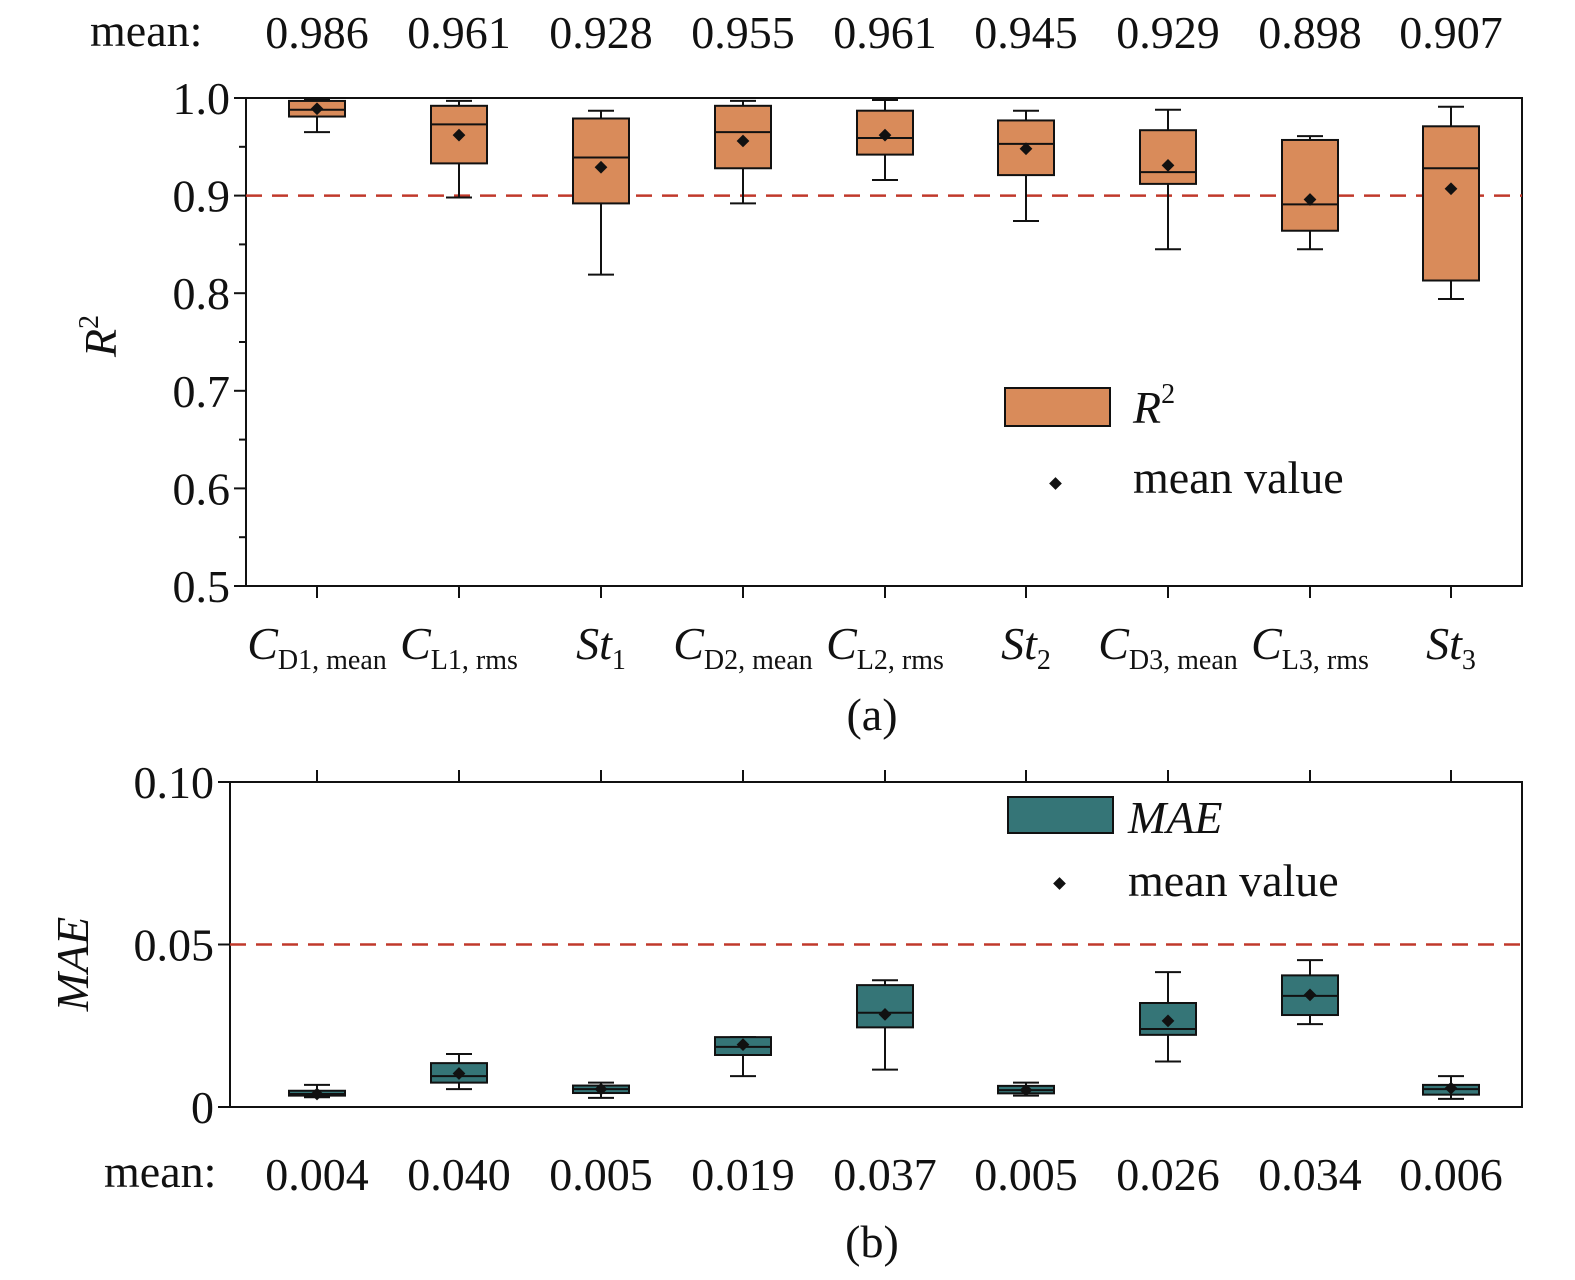 The height and width of the screenshot is (1280, 1575). What do you see at coordinates (1173, 849) in the screenshot?
I see `legend-b: MAE mean value` at bounding box center [1173, 849].